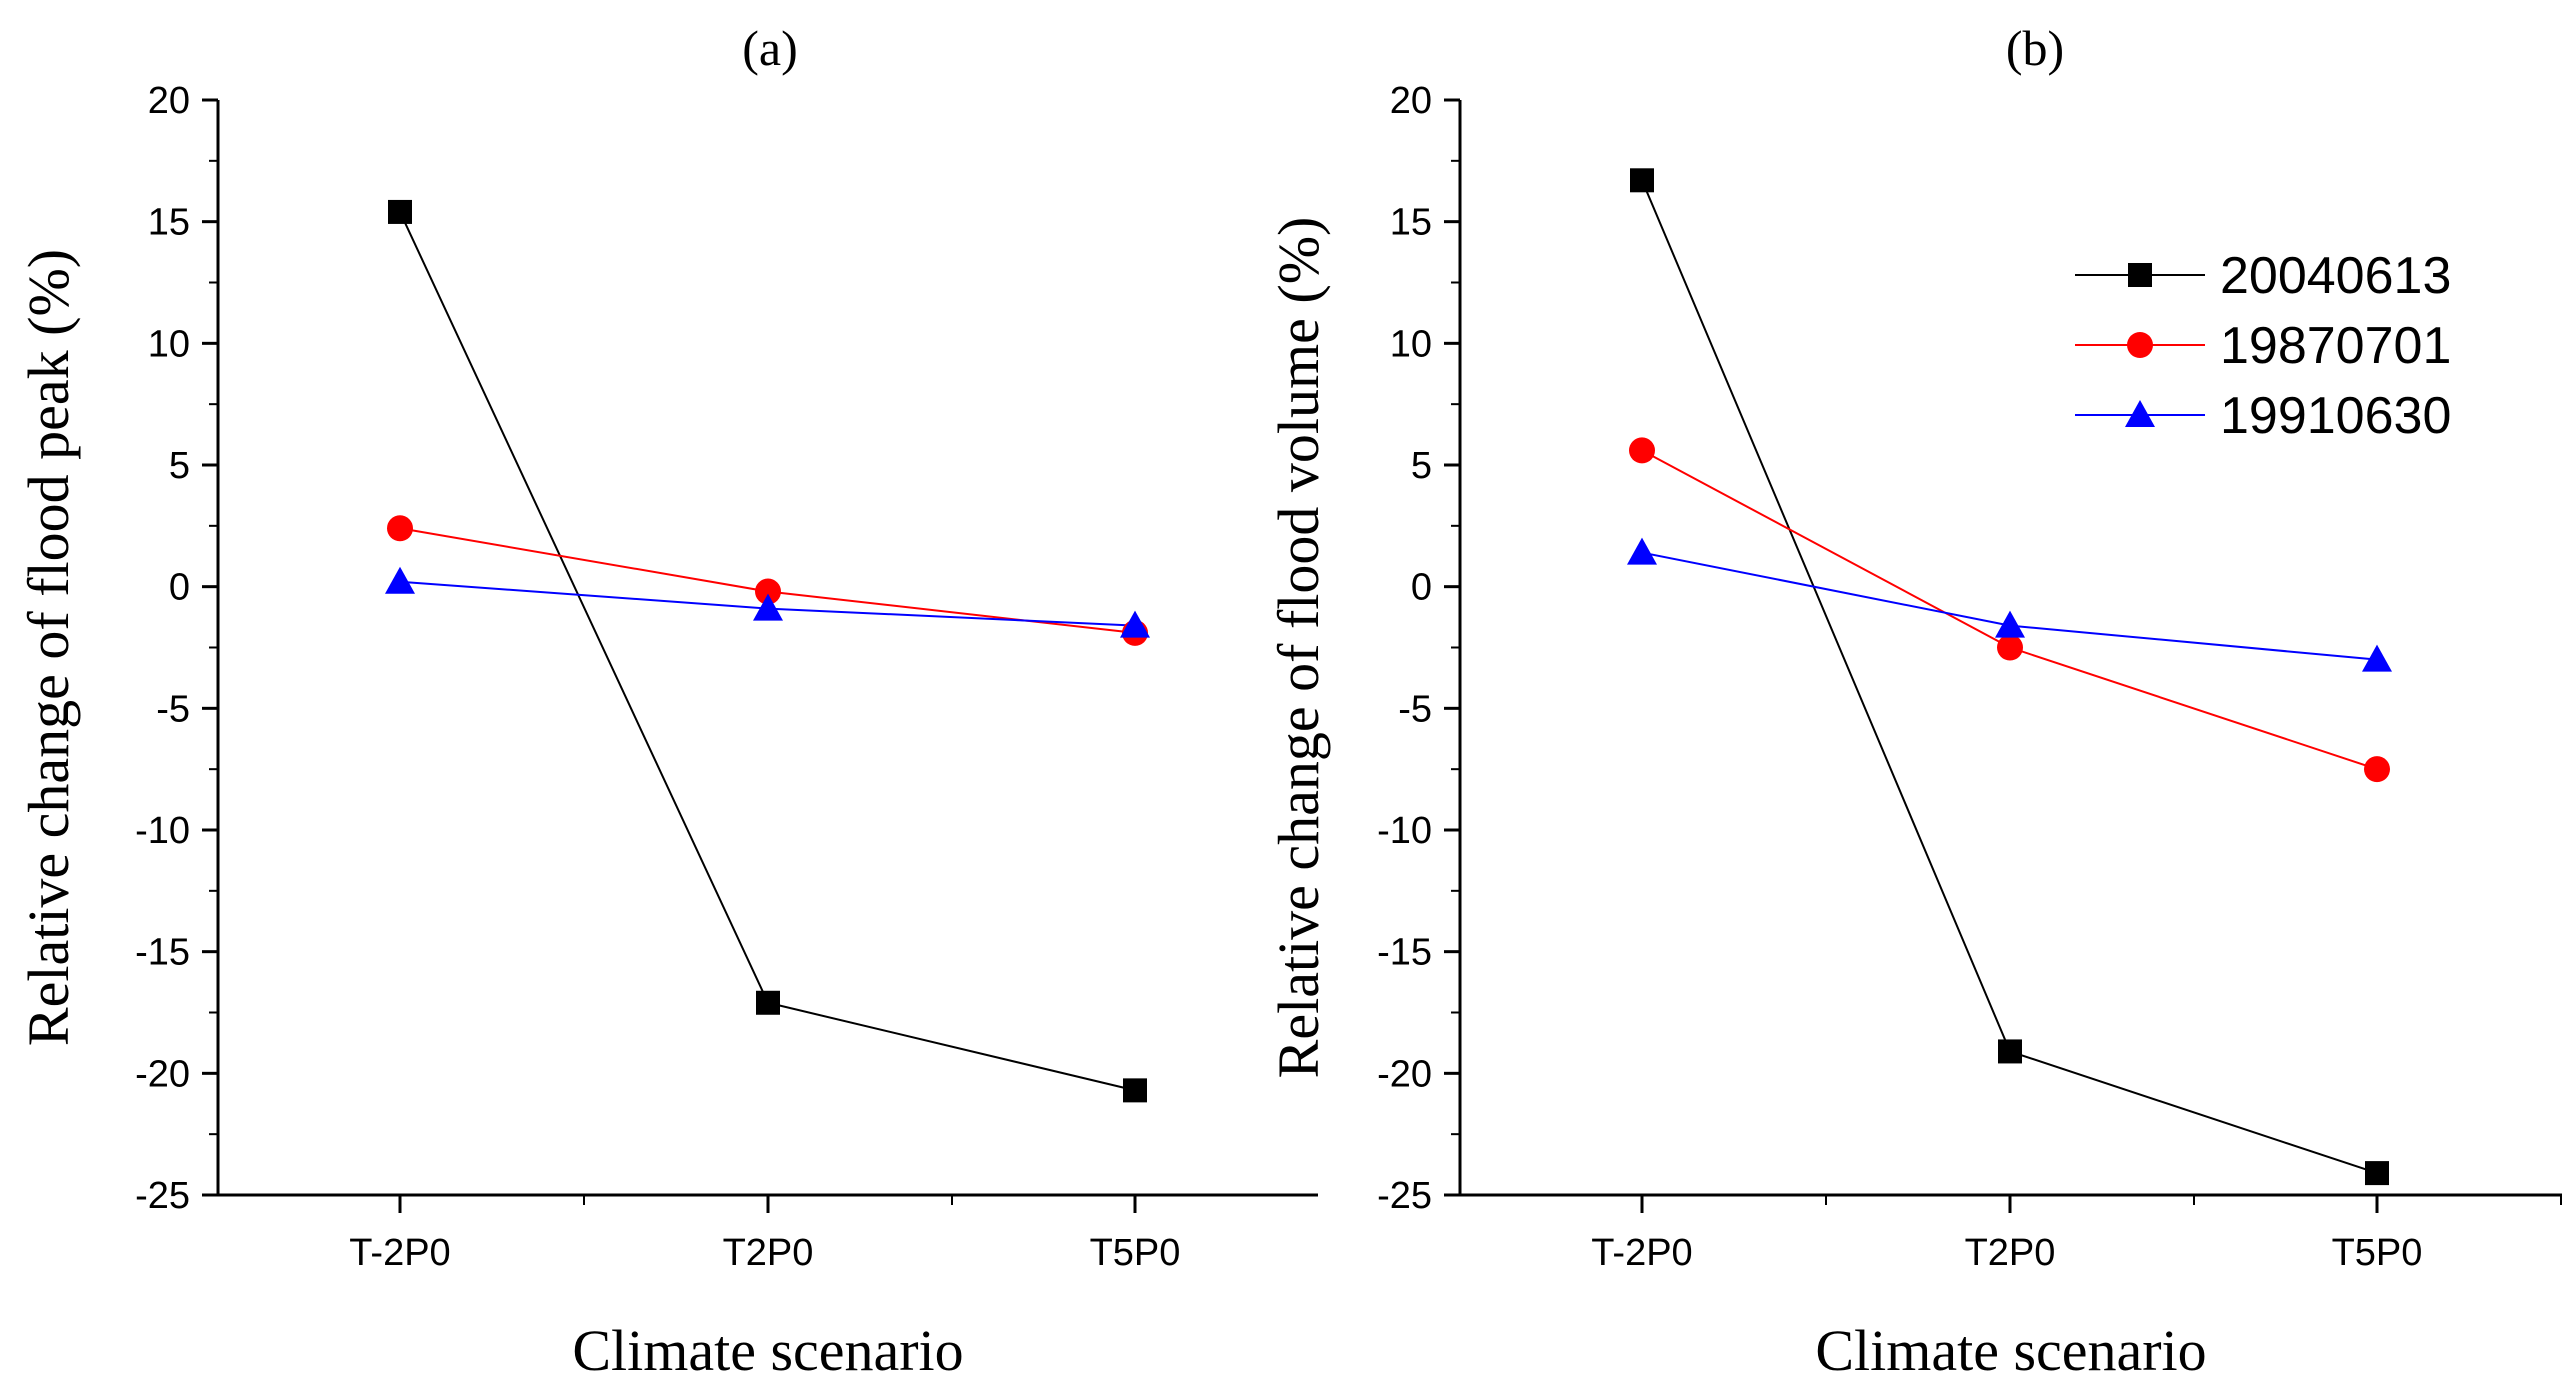  Describe the element at coordinates (2335, 276) in the screenshot. I see `legend-label: 20040613` at that location.